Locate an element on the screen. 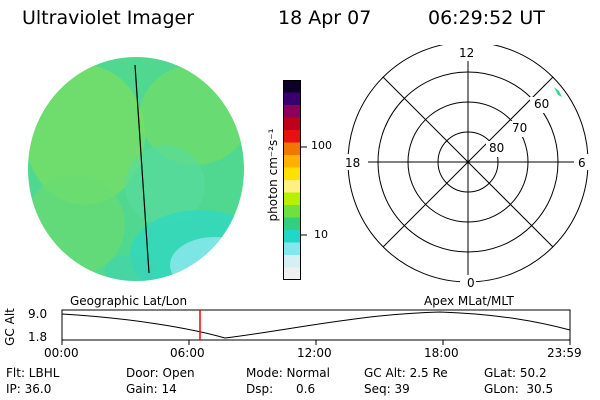 The image size is (600, 400). colorbar-tick-100: 100 is located at coordinates (321, 145).